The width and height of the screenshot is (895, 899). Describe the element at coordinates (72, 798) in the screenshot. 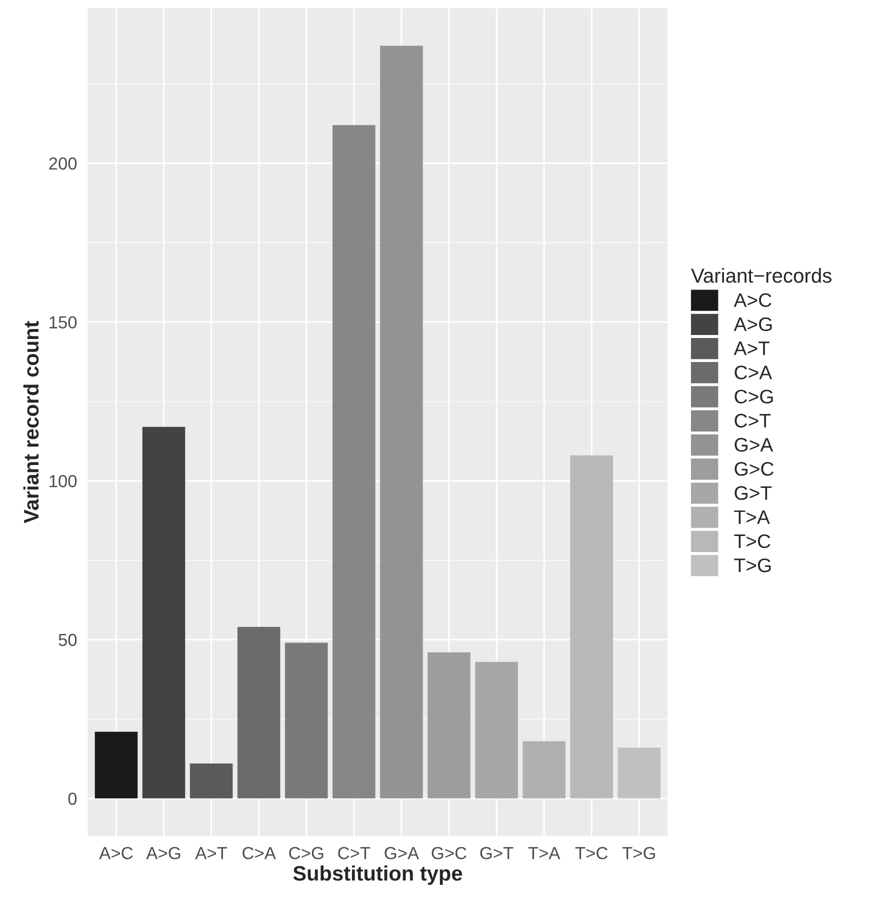

I see `y-tick-label: 0` at that location.